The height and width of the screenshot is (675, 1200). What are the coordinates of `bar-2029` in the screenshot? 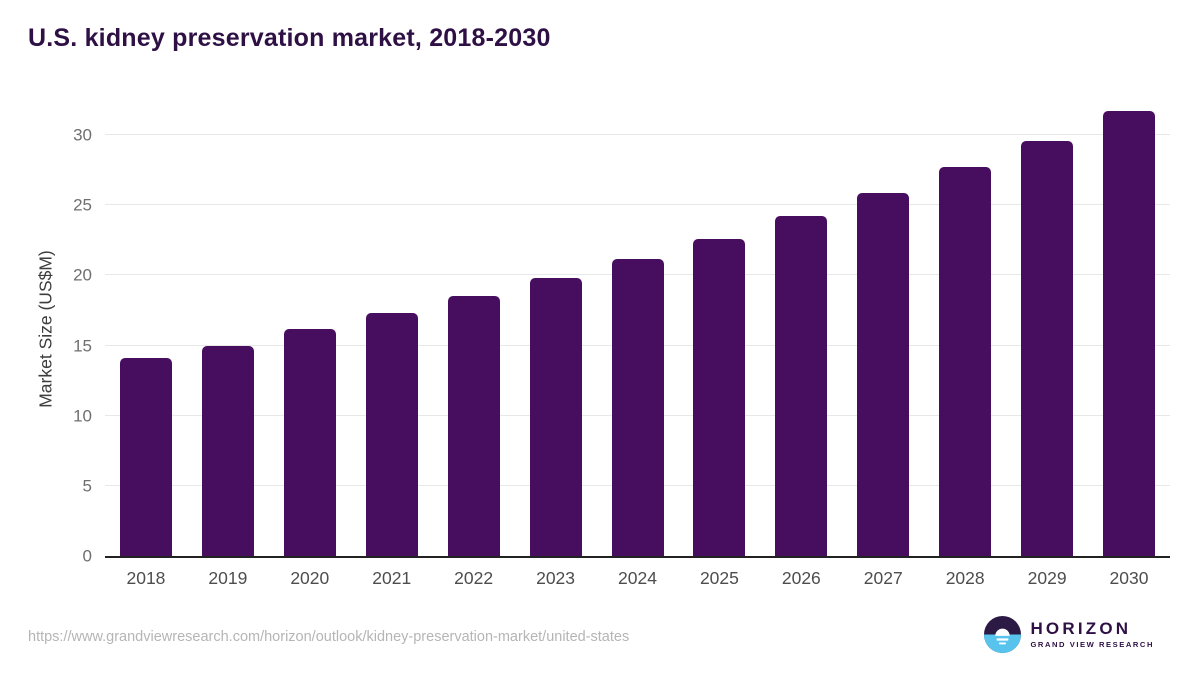 It's located at (1047, 348).